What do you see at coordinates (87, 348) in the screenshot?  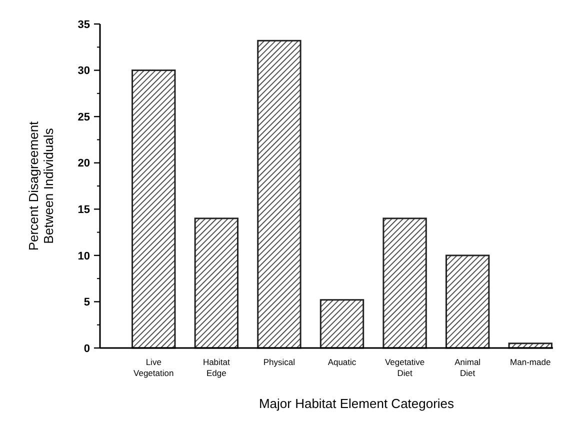 I see `y-tick-label: 0` at bounding box center [87, 348].